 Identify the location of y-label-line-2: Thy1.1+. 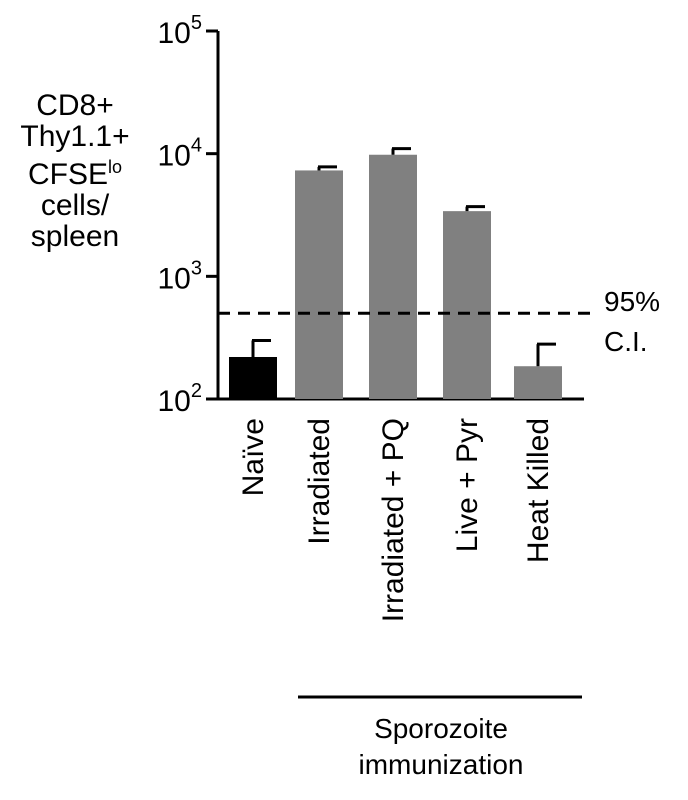
(75, 136).